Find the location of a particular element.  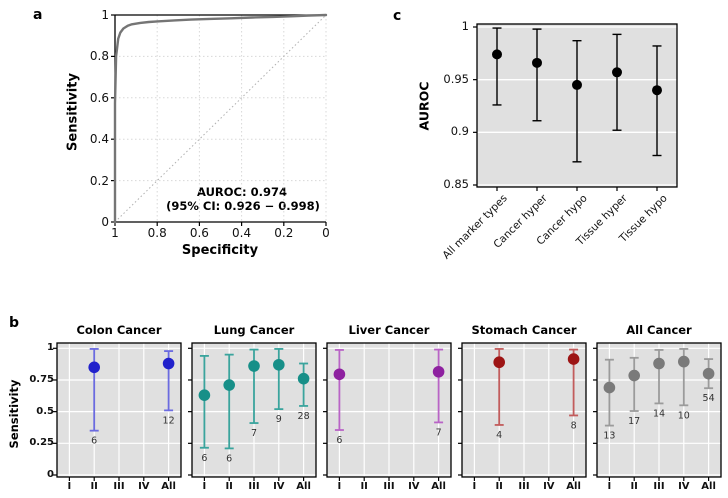

roc-curve is located at coordinates (220, 118).